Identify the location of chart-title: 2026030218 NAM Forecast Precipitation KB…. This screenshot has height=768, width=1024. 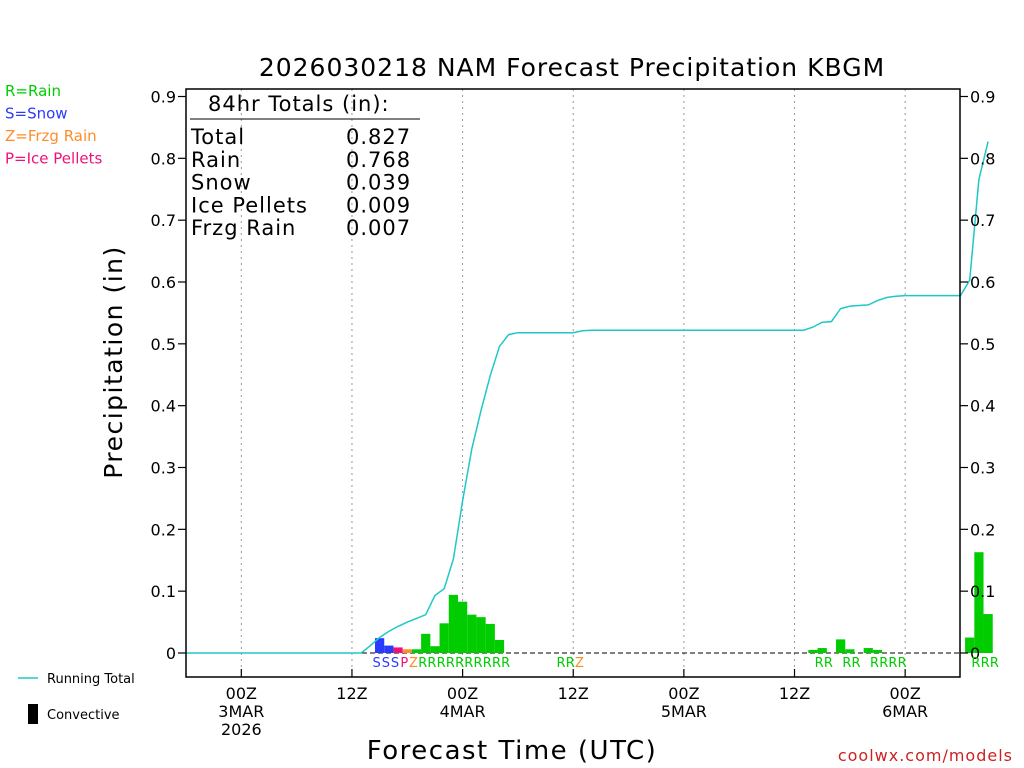
(572, 67).